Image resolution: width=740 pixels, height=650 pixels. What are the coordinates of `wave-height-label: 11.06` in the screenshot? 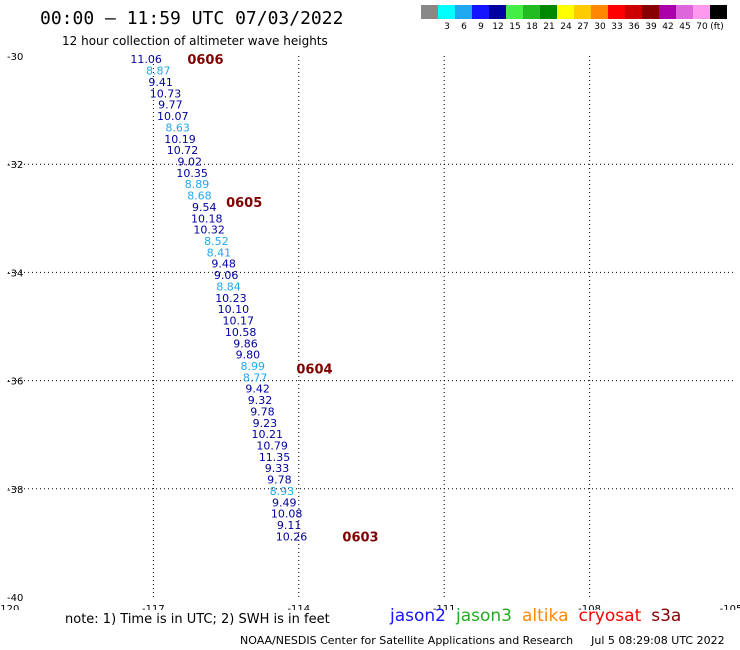 It's located at (146, 59).